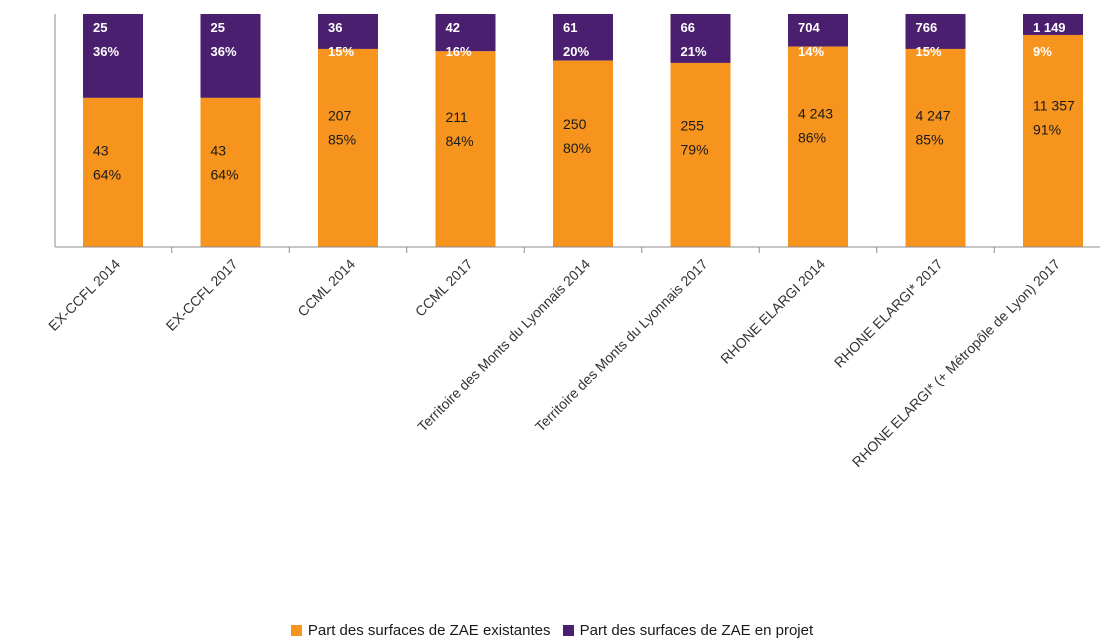  I want to click on data-label-projet-value-6: 704, so click(809, 27).